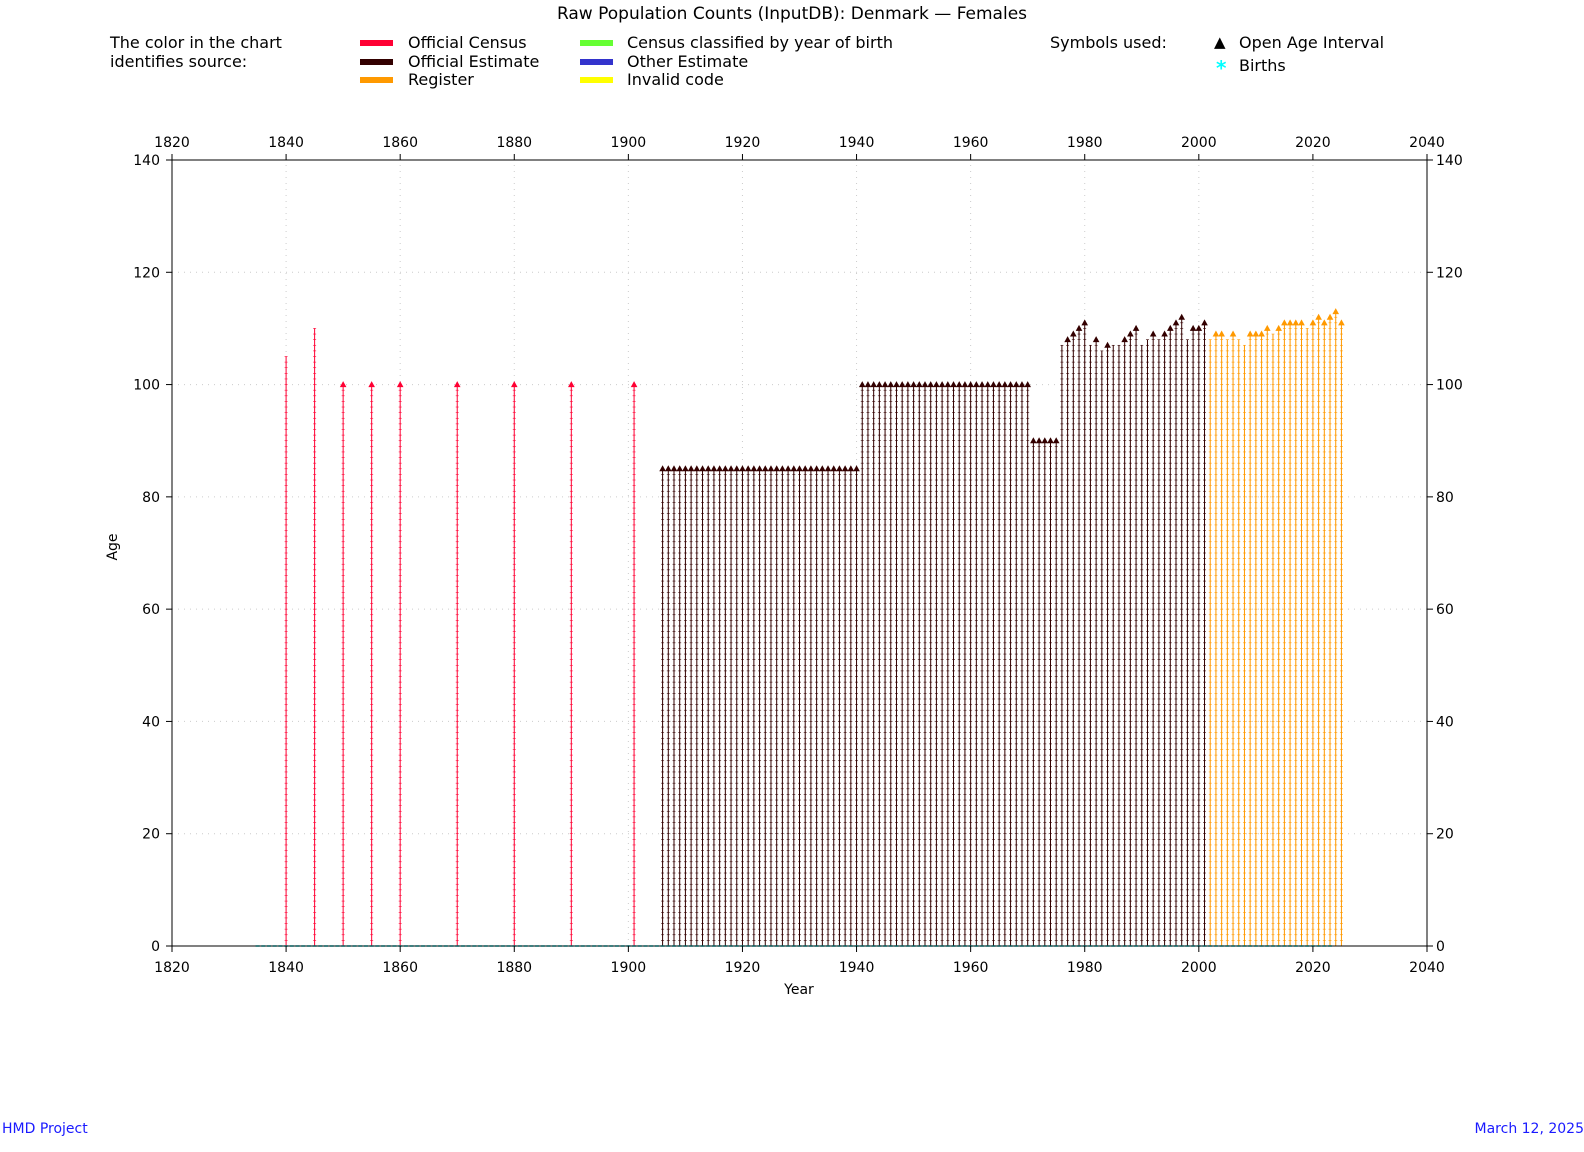 This screenshot has width=1584, height=1152. I want to click on legend-swatch-invalid-code, so click(596, 80).